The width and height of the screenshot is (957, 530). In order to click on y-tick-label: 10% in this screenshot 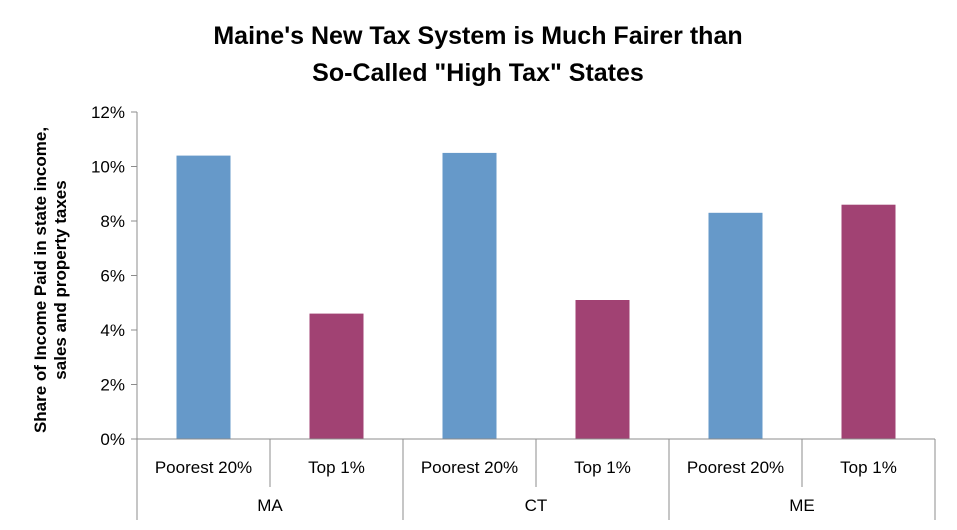, I will do `click(108, 167)`.